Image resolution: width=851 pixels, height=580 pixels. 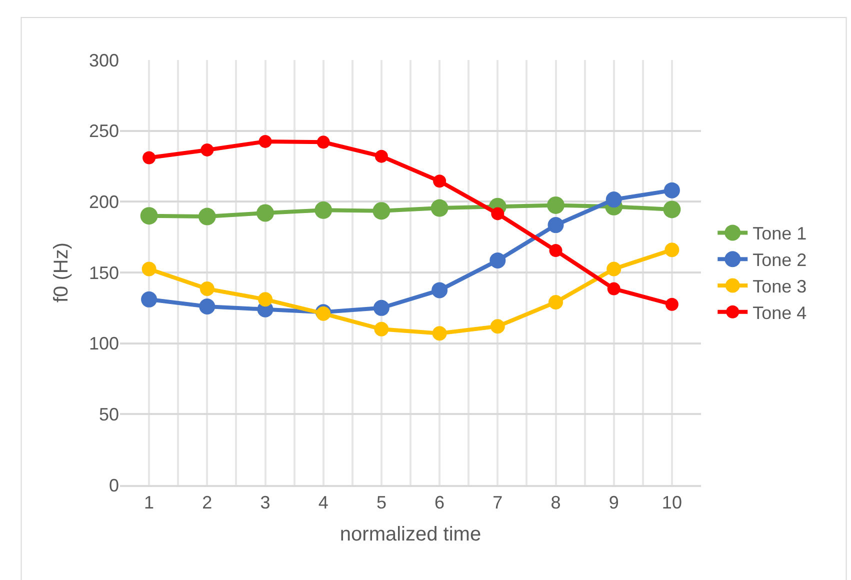 What do you see at coordinates (61, 272) in the screenshot?
I see `y-axis-title: f0 (Hz)` at bounding box center [61, 272].